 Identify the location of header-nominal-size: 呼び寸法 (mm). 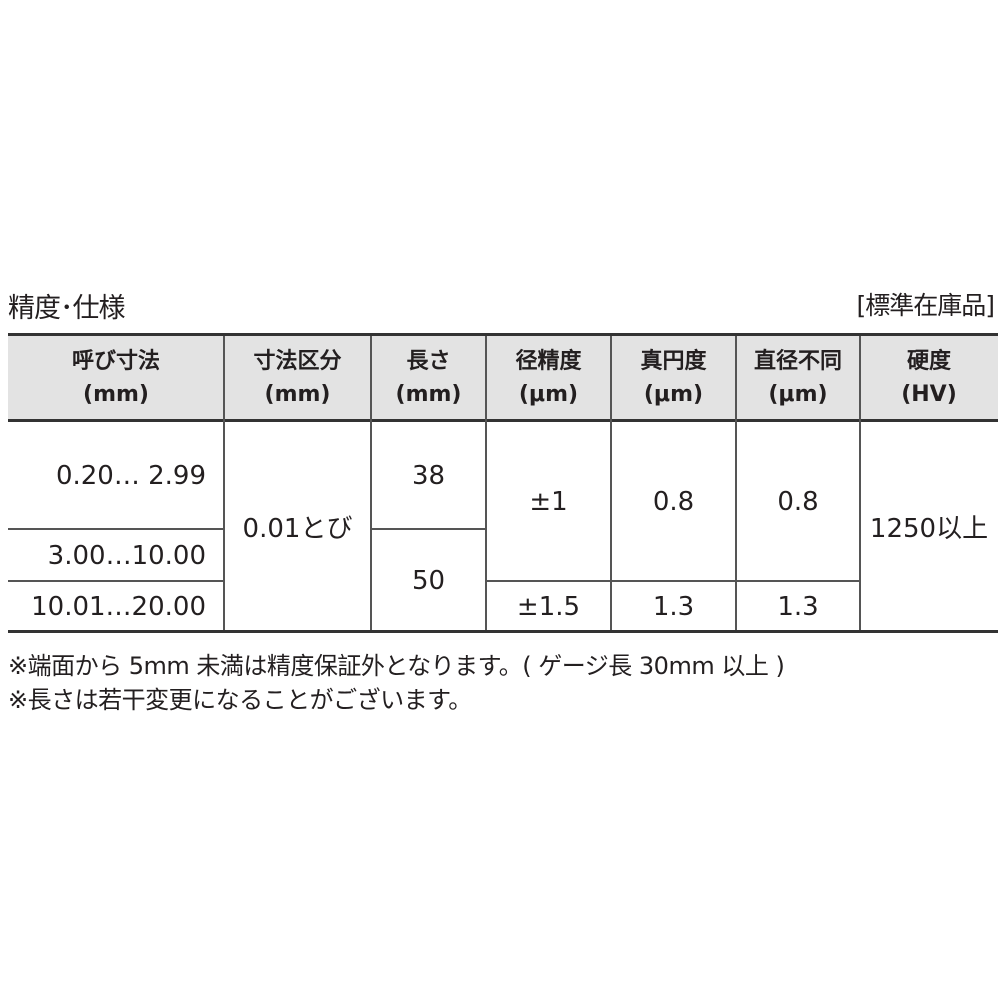
(116, 377).